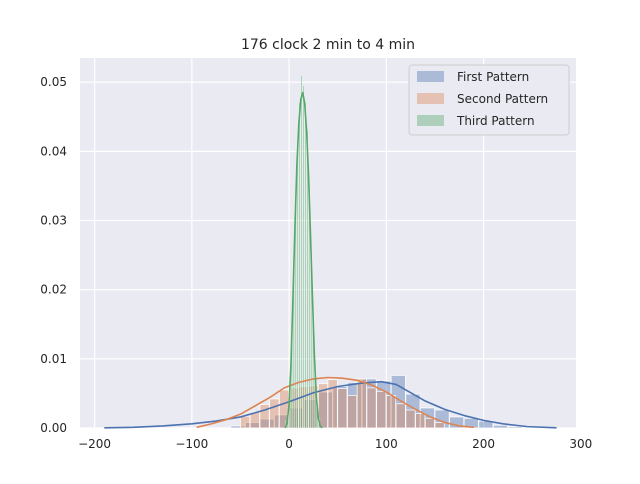 This screenshot has width=640, height=484. I want to click on legend-label-third-pattern: Third Pattern, so click(495, 121).